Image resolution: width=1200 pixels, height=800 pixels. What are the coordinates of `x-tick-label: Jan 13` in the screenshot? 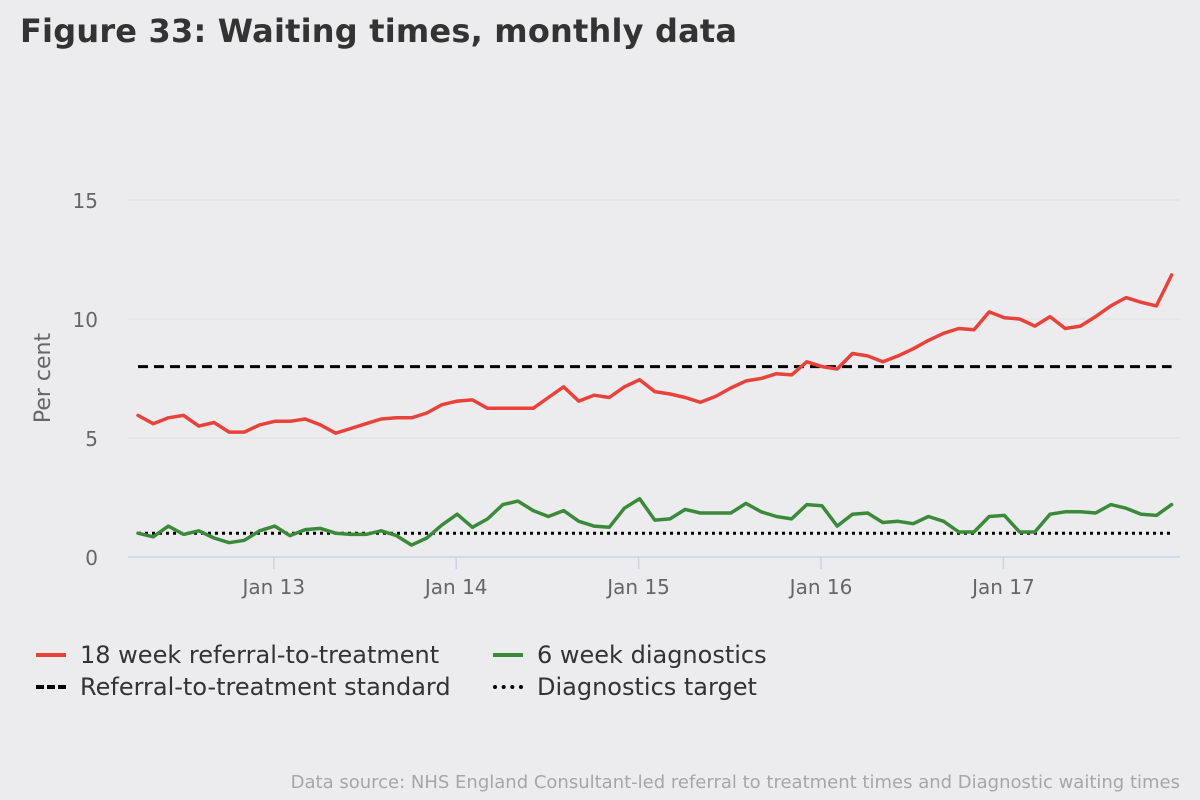 It's located at (272, 587).